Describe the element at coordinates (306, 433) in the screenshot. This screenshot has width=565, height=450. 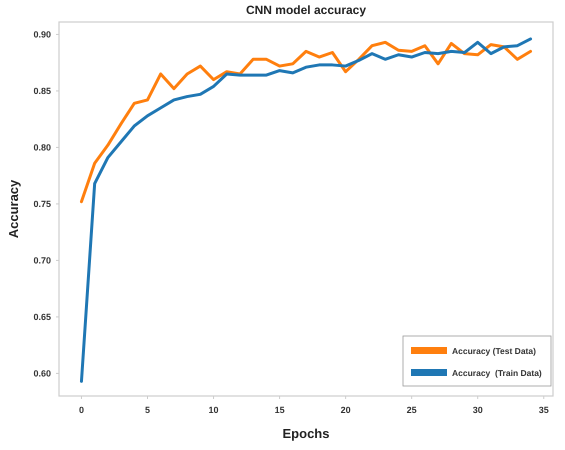
I see `x-axis-title: Epochs` at that location.